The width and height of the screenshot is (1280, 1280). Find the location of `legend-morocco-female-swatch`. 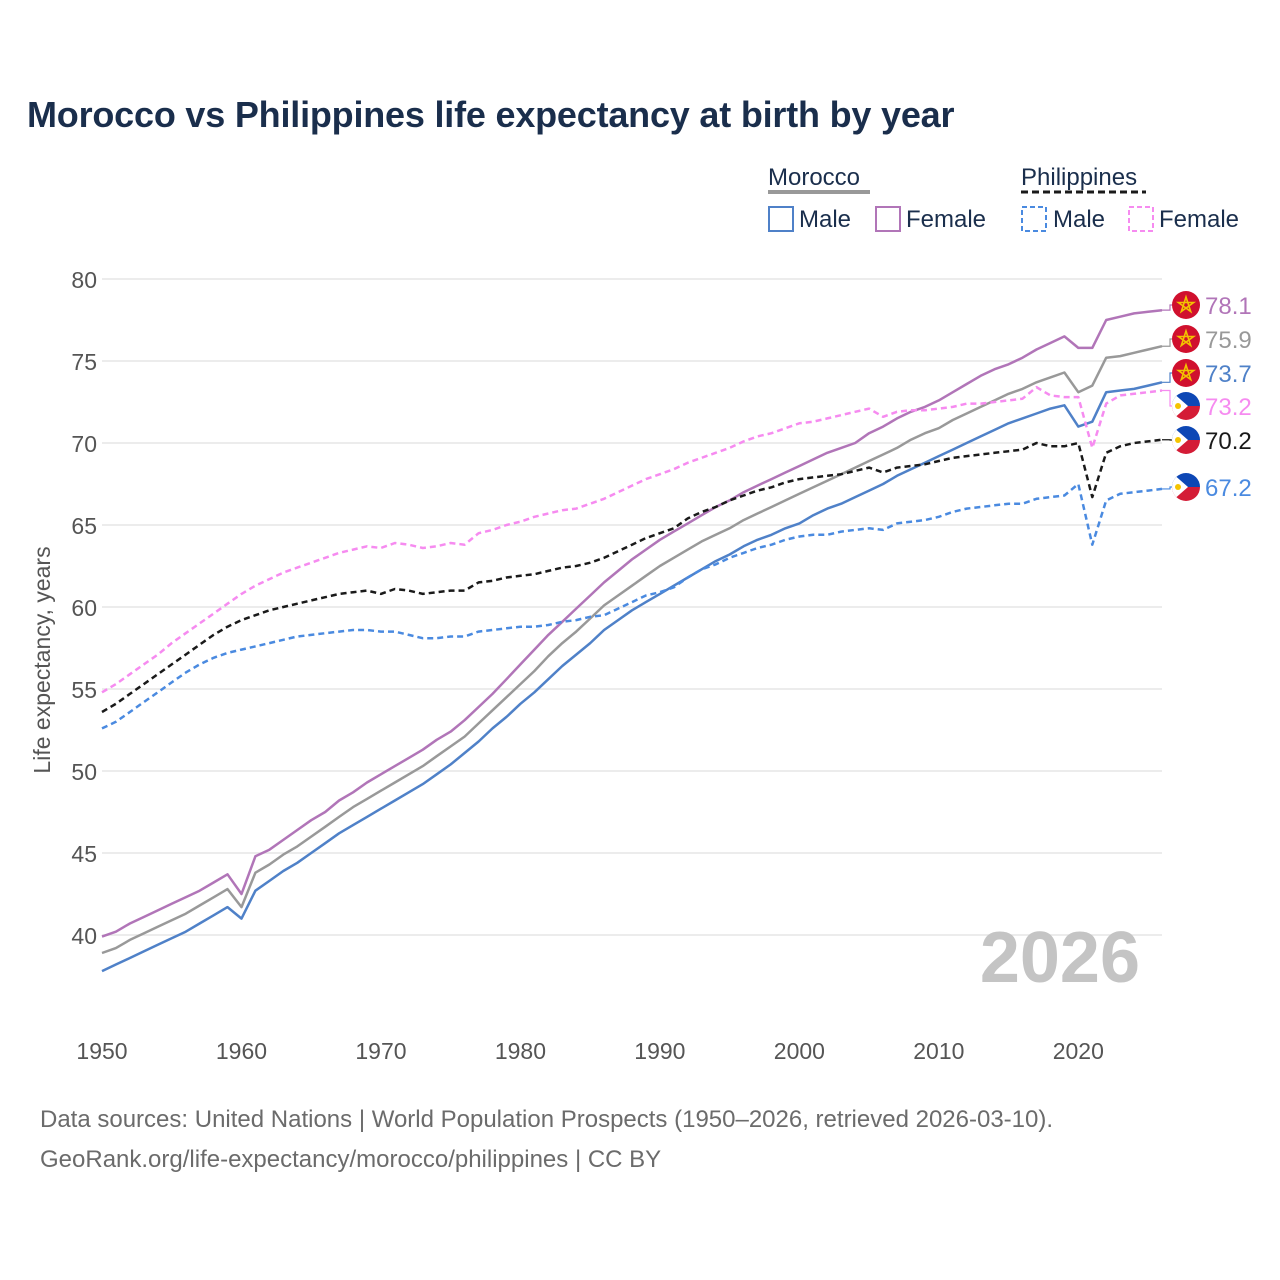

legend-morocco-female-swatch is located at coordinates (888, 219).